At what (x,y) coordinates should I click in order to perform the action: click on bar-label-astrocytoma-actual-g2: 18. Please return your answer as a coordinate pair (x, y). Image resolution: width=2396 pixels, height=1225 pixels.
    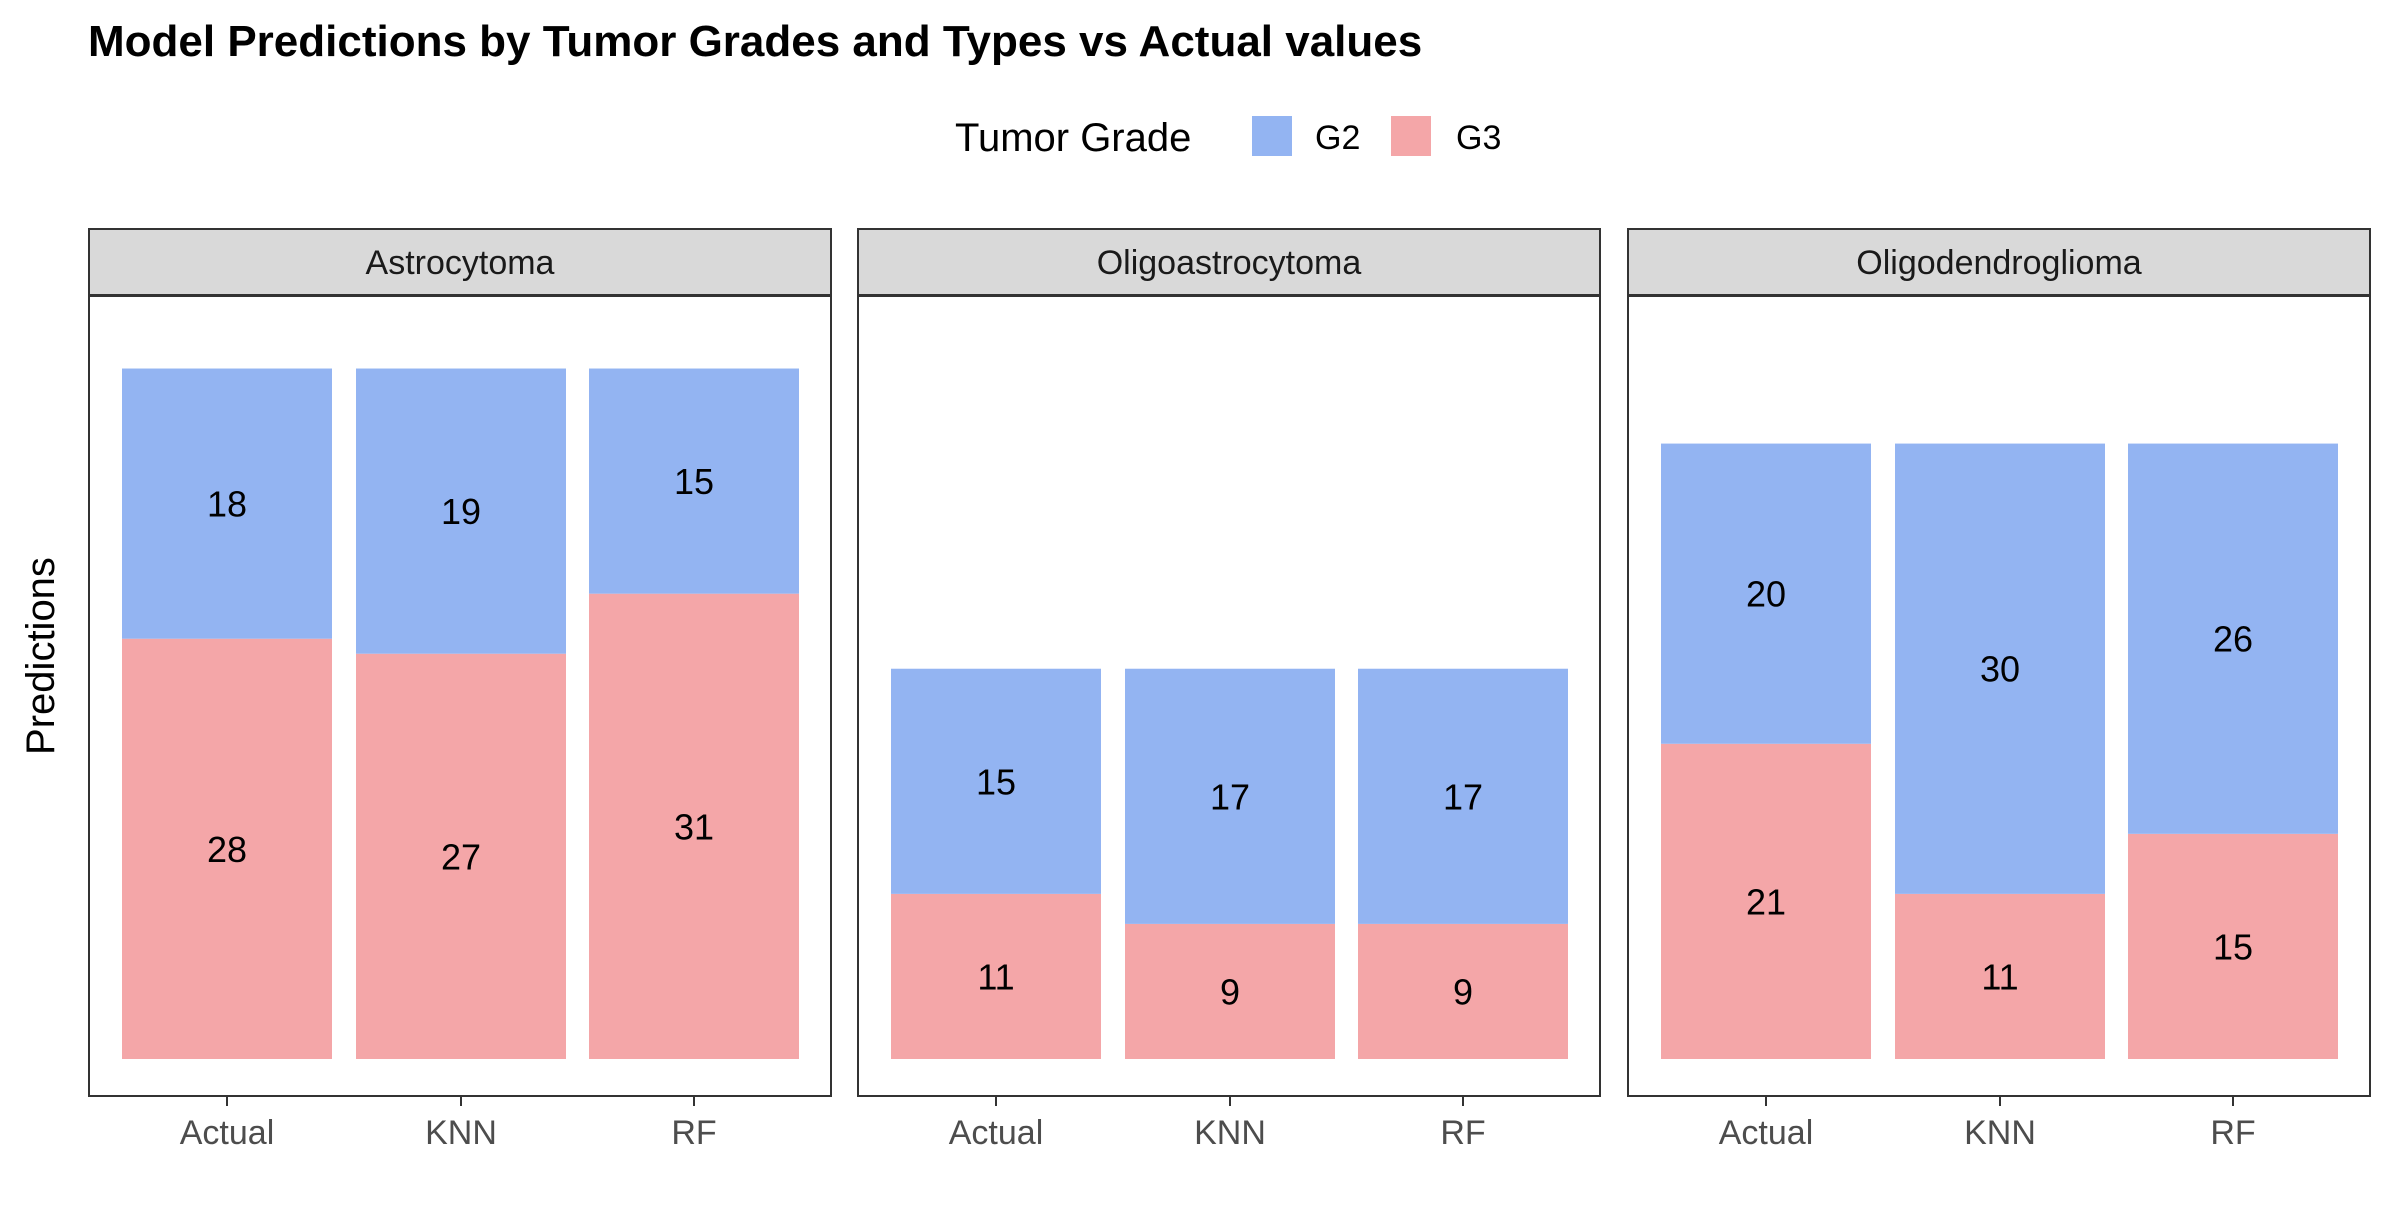
    Looking at the image, I should click on (227, 504).